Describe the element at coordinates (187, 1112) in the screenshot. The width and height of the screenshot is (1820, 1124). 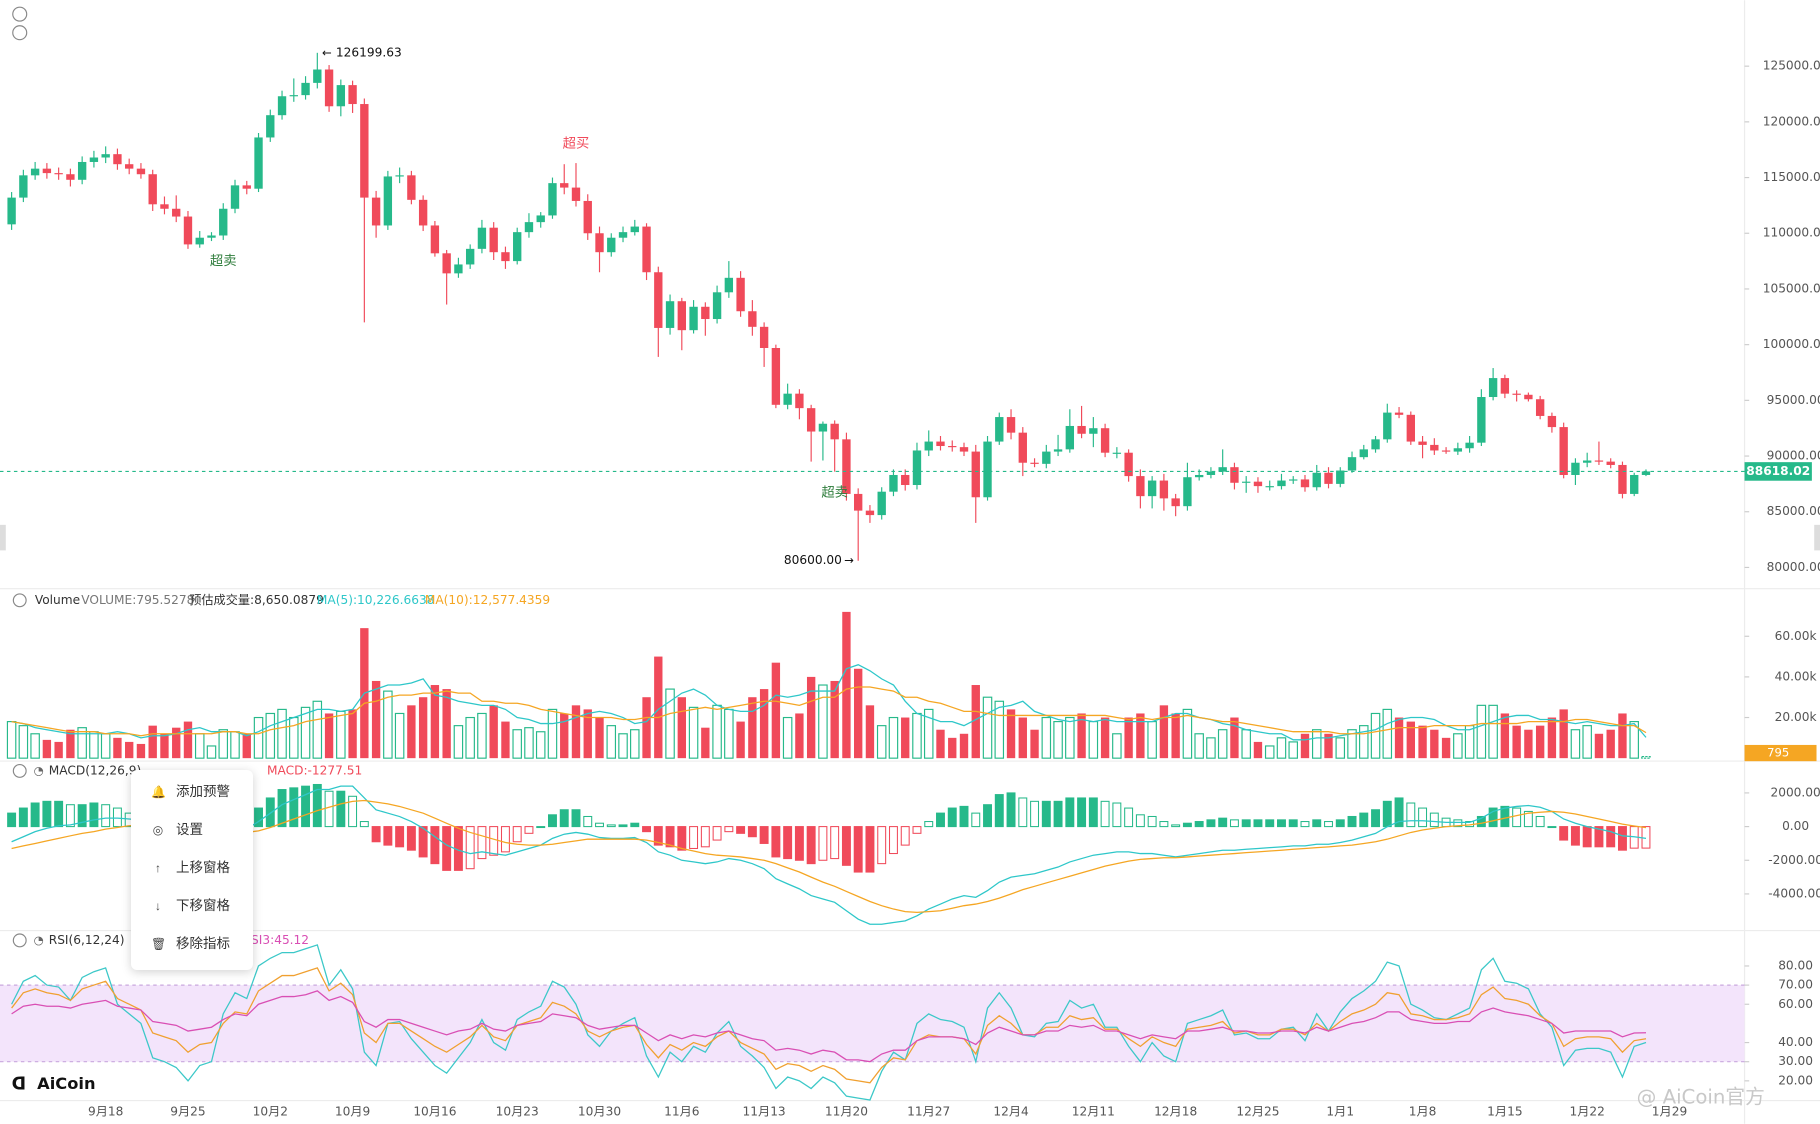
I see `x-tick-label: 9月25` at that location.